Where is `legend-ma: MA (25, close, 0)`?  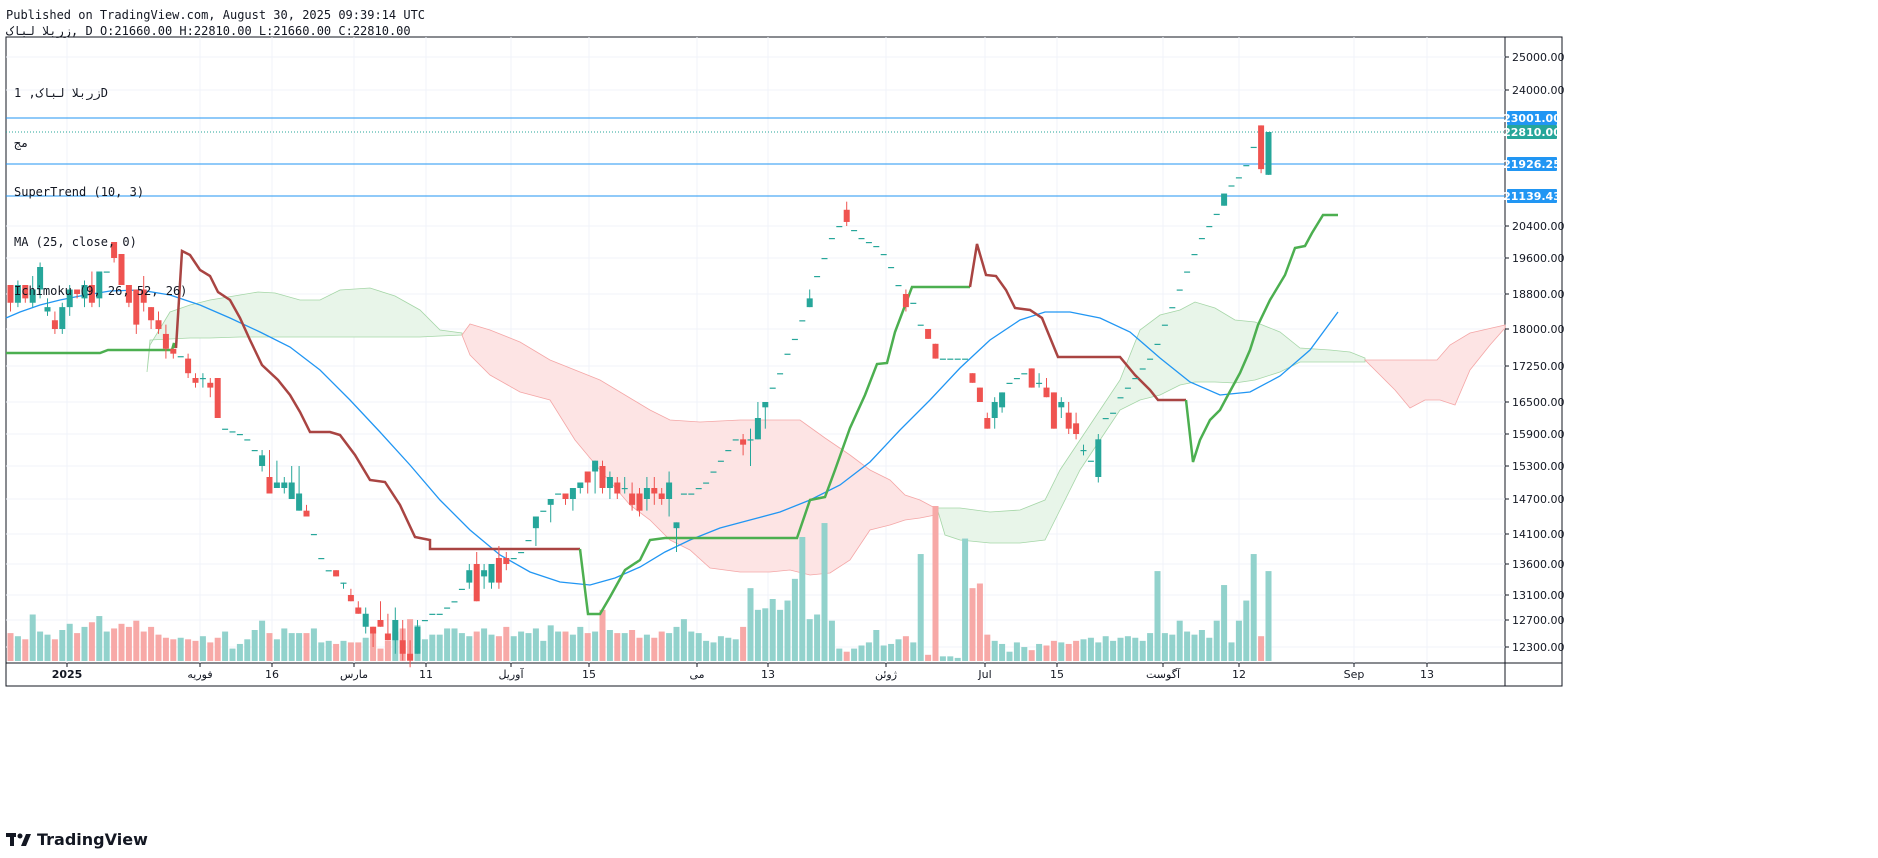 legend-ma: MA (25, close, 0) is located at coordinates (75, 241).